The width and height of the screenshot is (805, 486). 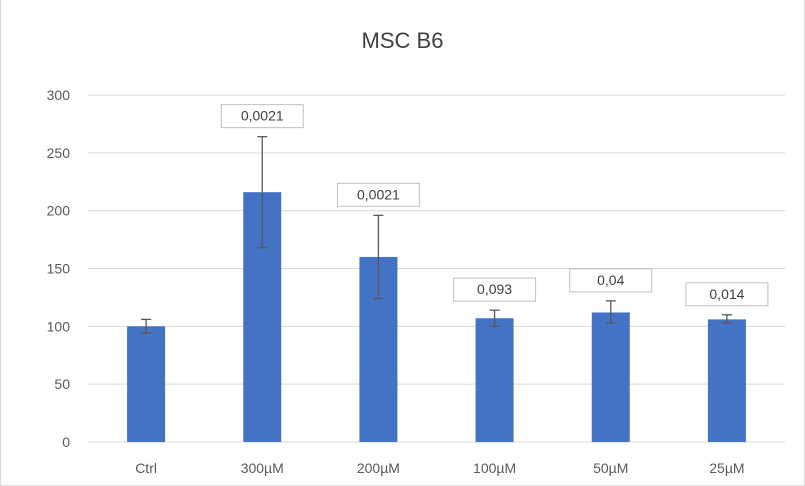 I want to click on x-tick-label-1: 300µM, so click(x=262, y=468).